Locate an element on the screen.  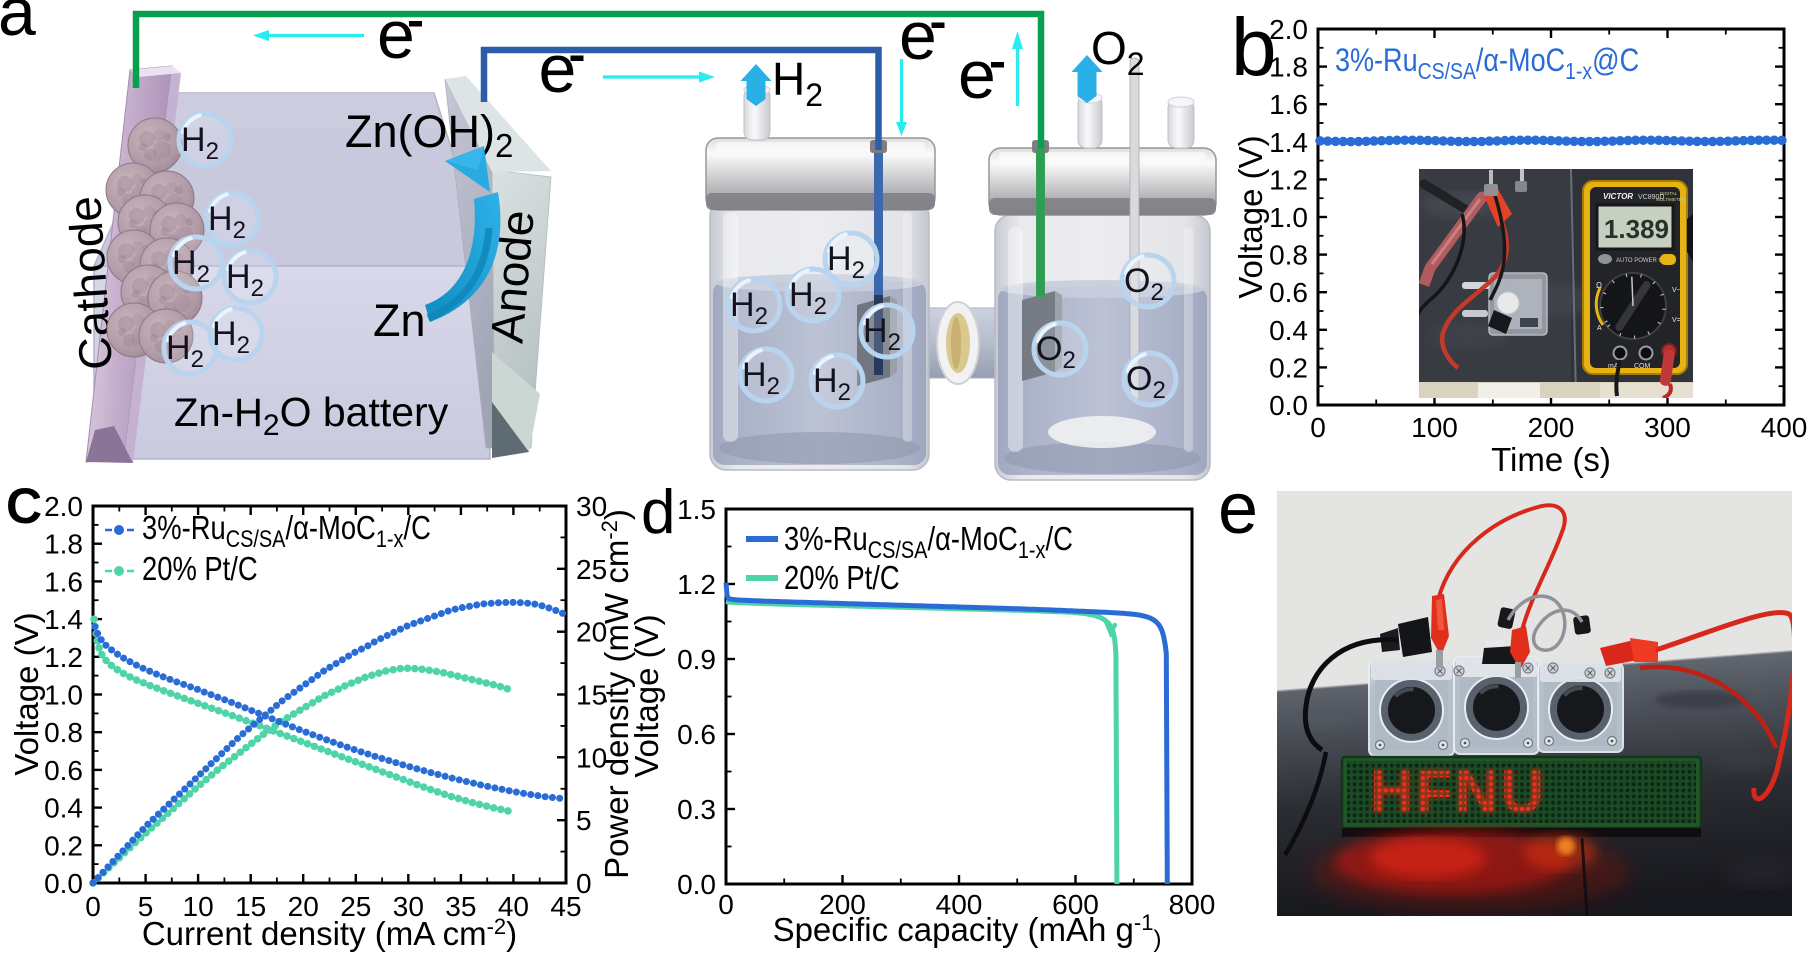
svg-text: mA is located at coordinates (1613, 366).